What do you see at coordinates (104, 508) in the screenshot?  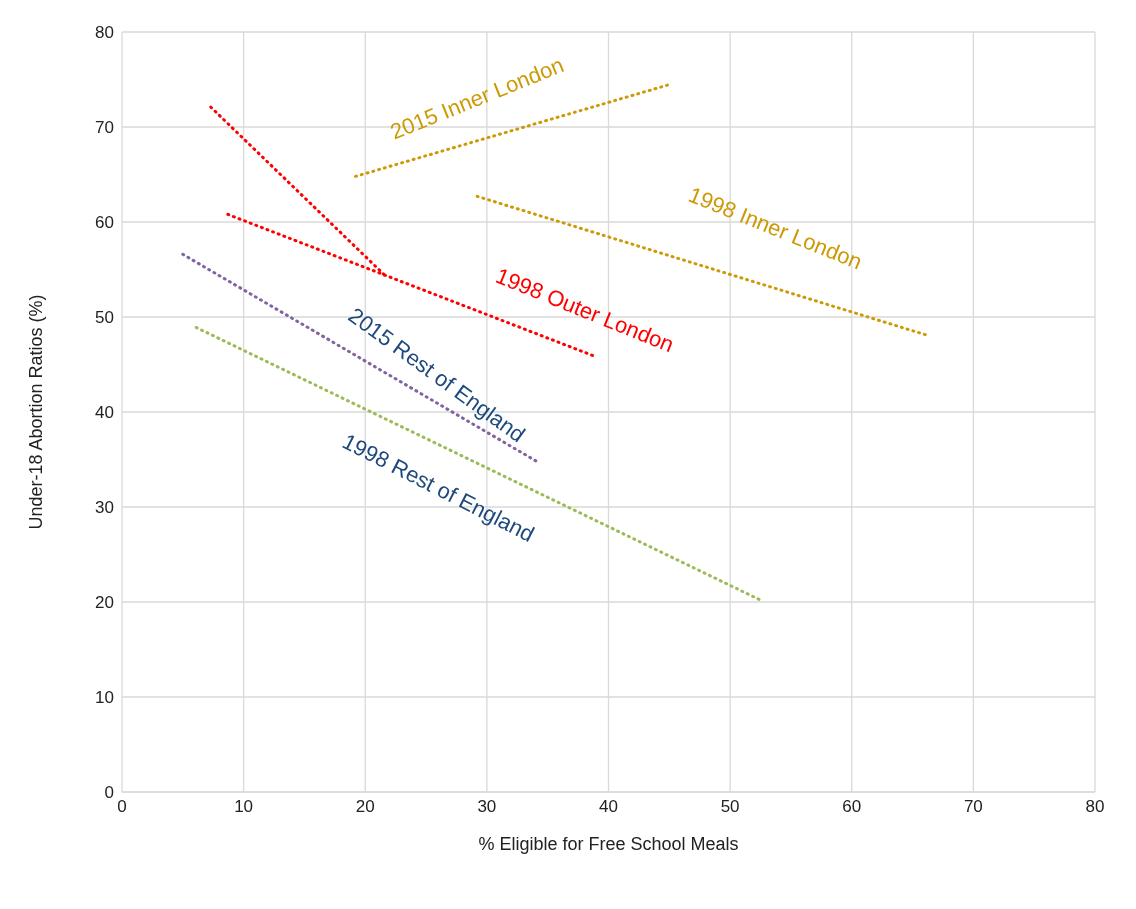 I see `y-tick-label: 30` at bounding box center [104, 508].